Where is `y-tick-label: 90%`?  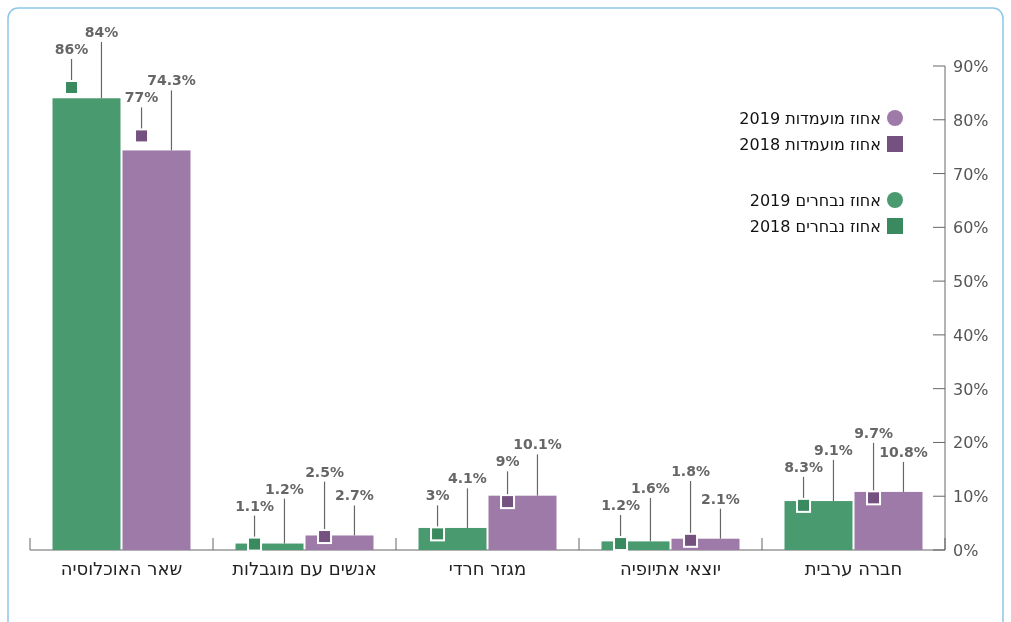
y-tick-label: 90% is located at coordinates (971, 66).